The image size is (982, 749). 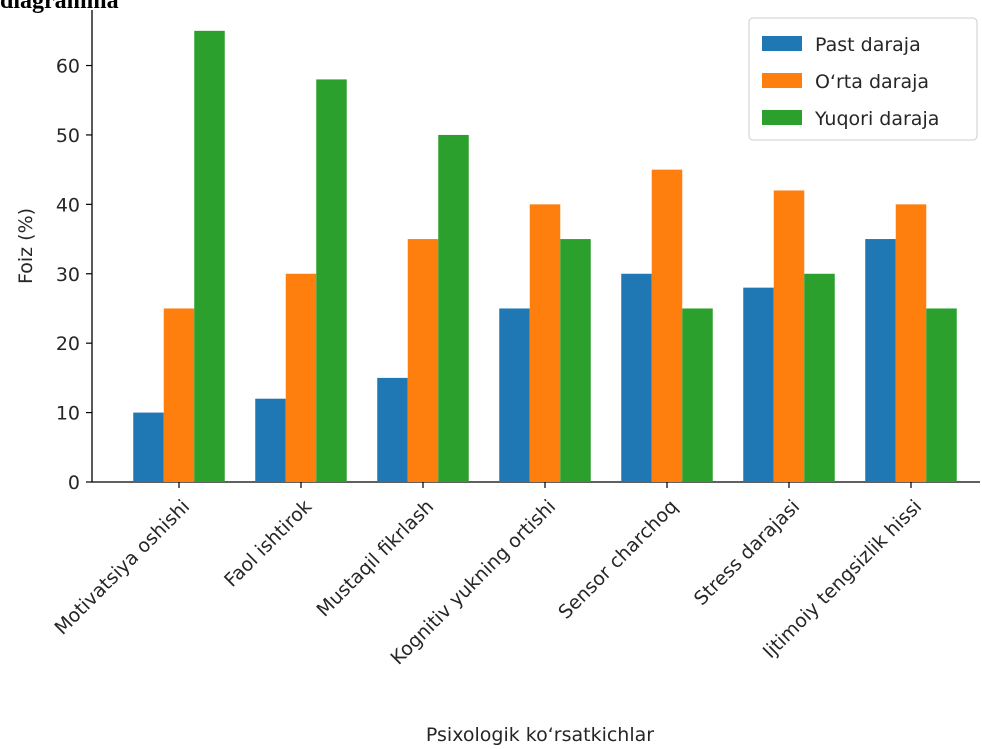 What do you see at coordinates (68, 275) in the screenshot?
I see `y-tick-label: 30` at bounding box center [68, 275].